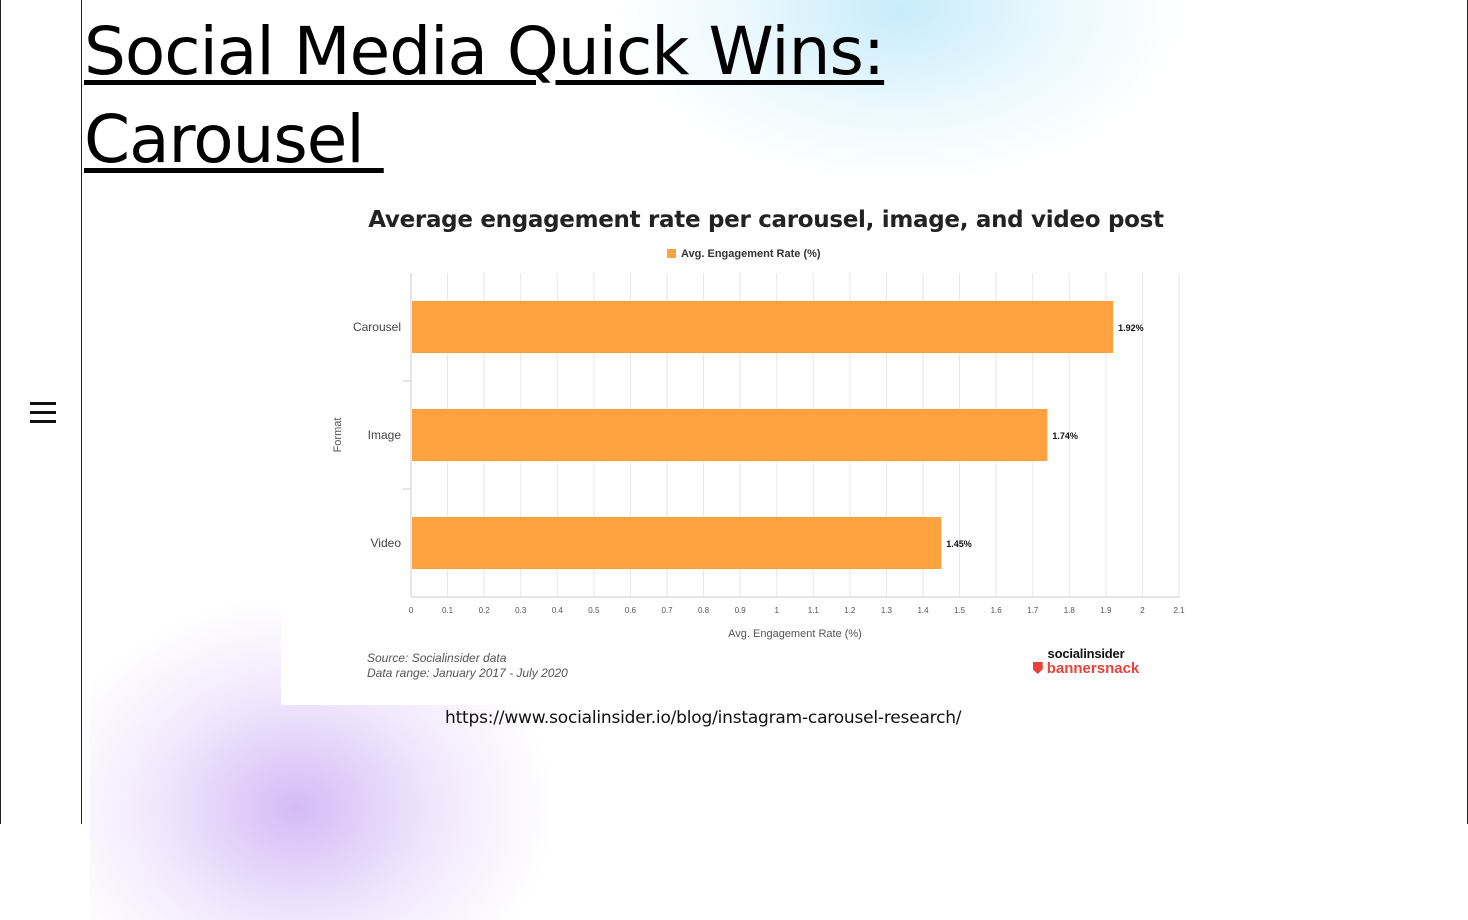  What do you see at coordinates (1086, 653) in the screenshot?
I see `socialinsider-logo: socialinsider` at bounding box center [1086, 653].